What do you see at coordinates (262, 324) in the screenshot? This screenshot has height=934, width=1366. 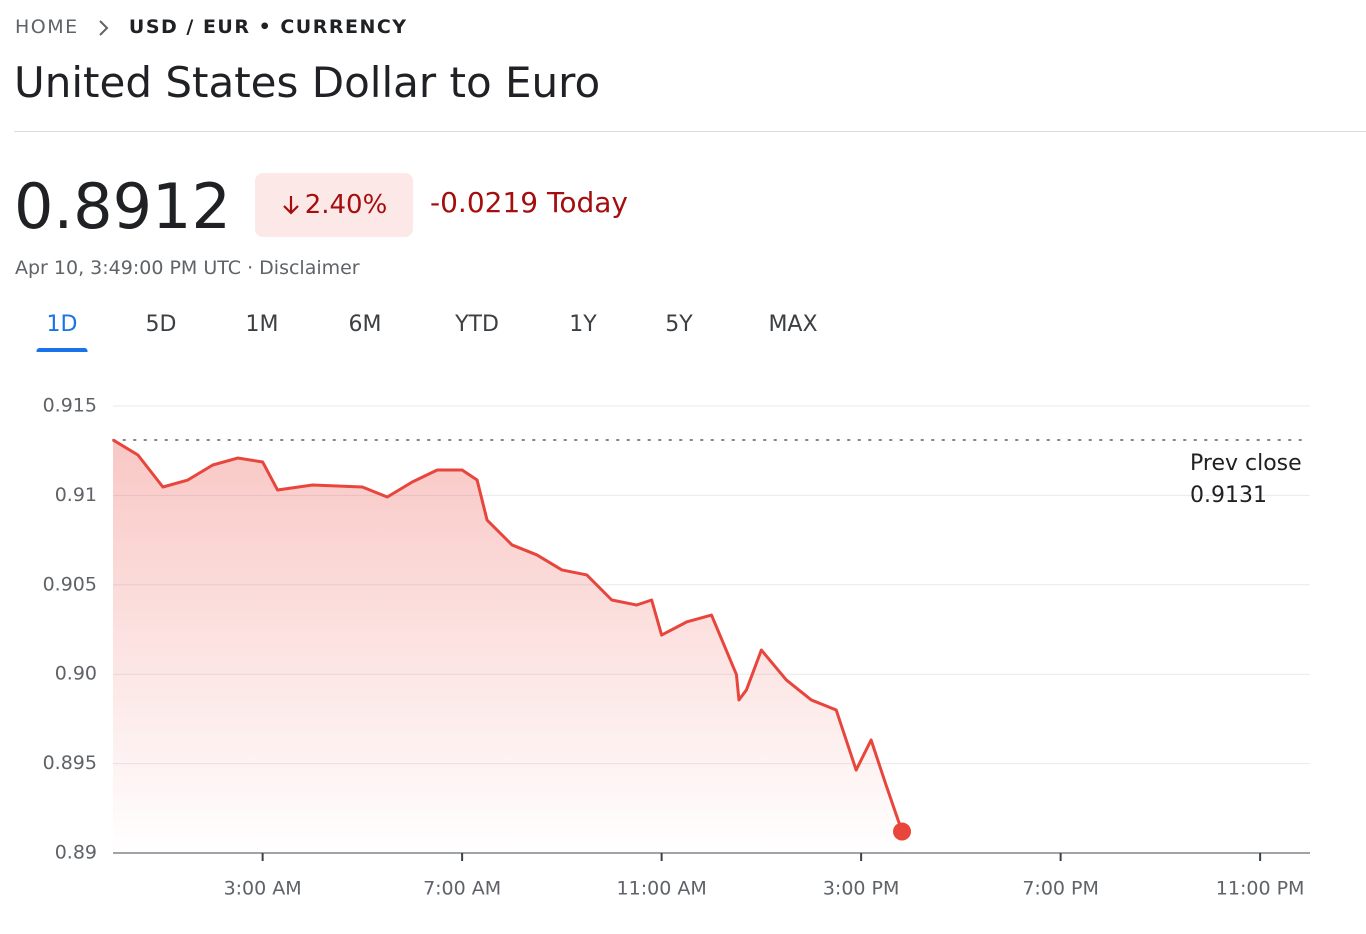 I see `range-tab: 1M` at bounding box center [262, 324].